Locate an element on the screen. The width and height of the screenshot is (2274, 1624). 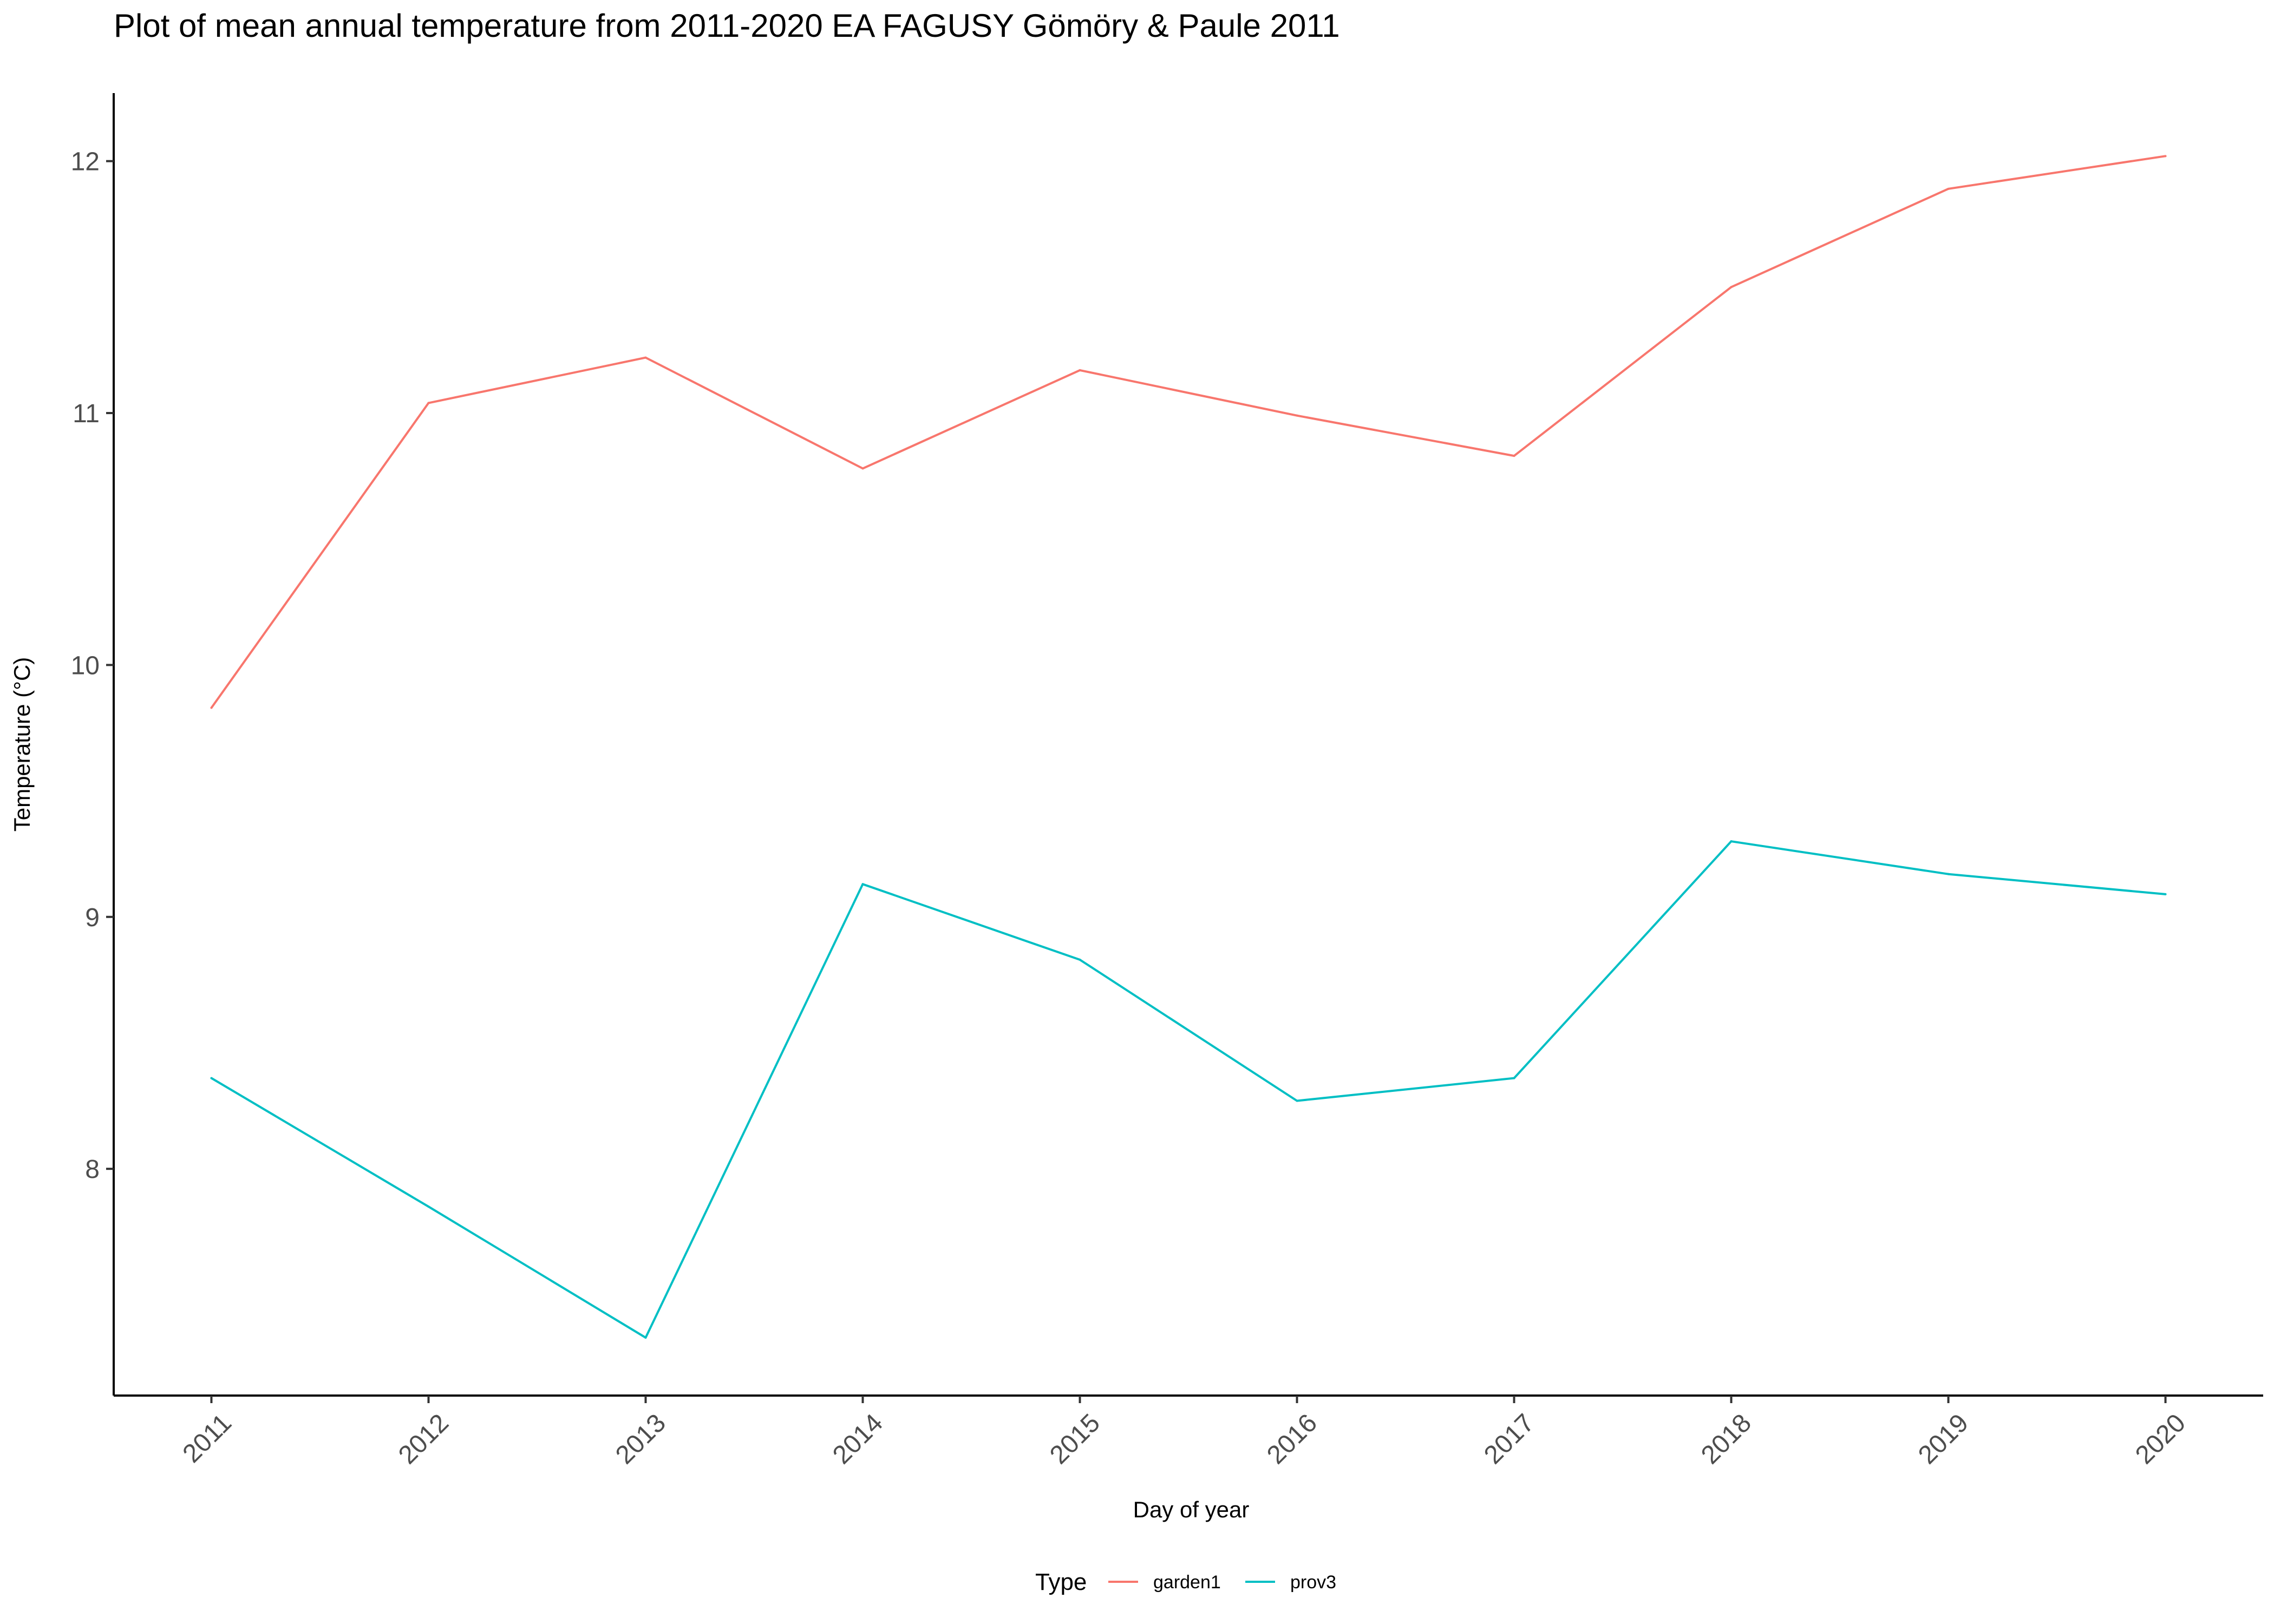
x-axis-title: Day of year is located at coordinates (1192, 1509).